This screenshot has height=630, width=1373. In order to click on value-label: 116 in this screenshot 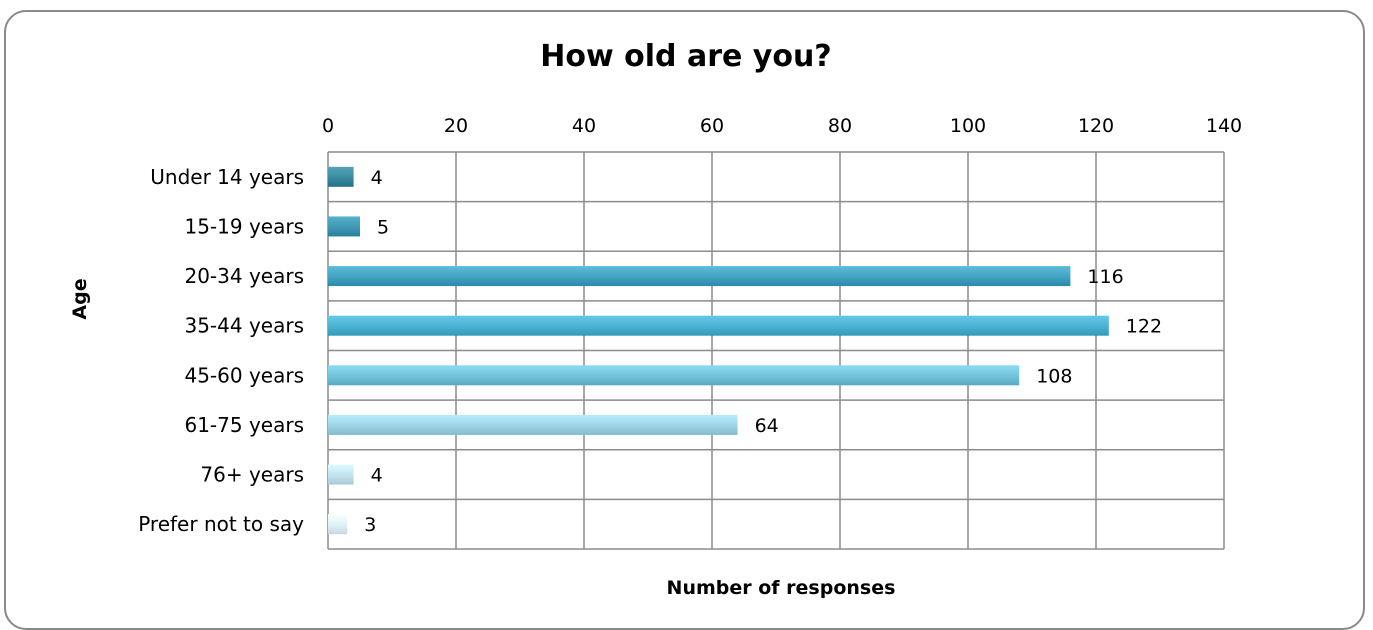, I will do `click(1105, 277)`.